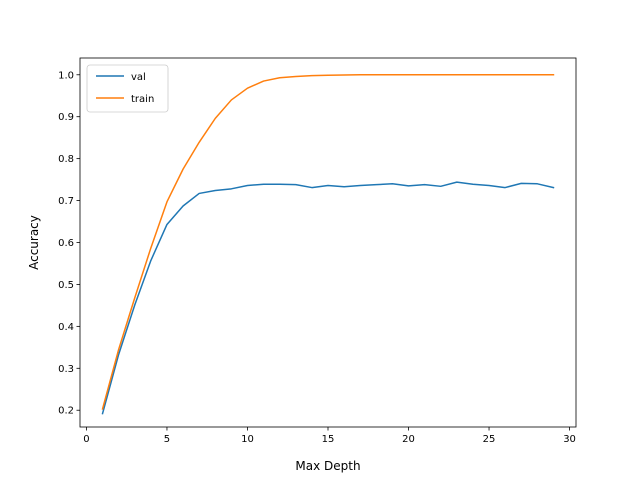 Image resolution: width=640 pixels, height=480 pixels. I want to click on x-tick-label: 25, so click(489, 439).